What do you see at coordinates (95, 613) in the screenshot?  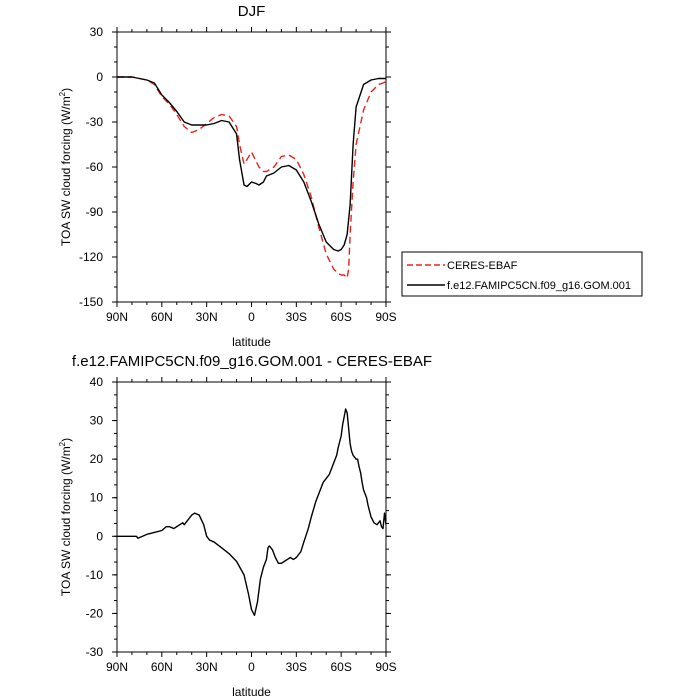 I see `y-tick-label: -20` at bounding box center [95, 613].